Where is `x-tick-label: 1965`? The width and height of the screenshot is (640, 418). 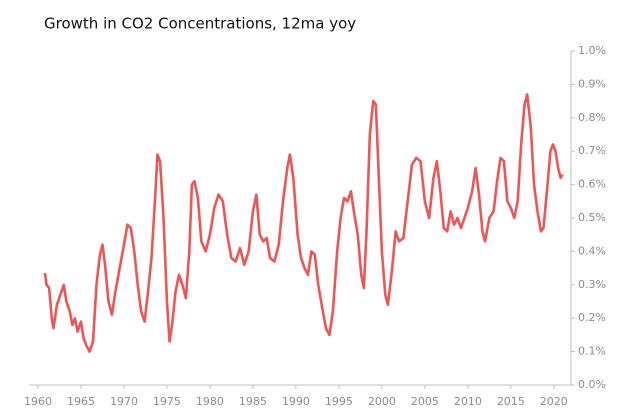
x-tick-label: 1965 is located at coordinates (81, 401).